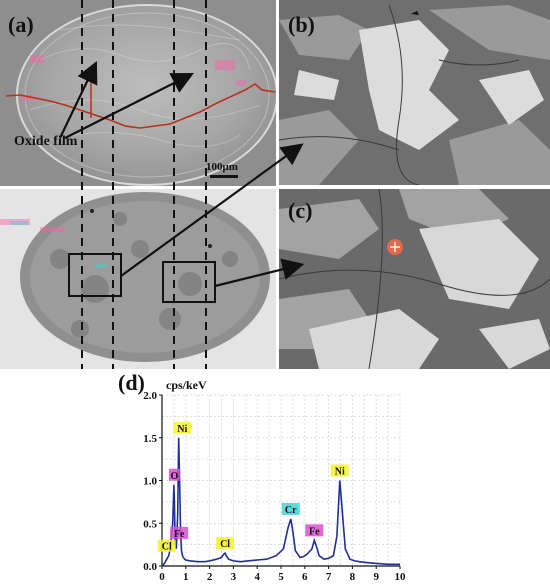 The height and width of the screenshot is (586, 550). I want to click on x-tick-label: 1, so click(186, 577).